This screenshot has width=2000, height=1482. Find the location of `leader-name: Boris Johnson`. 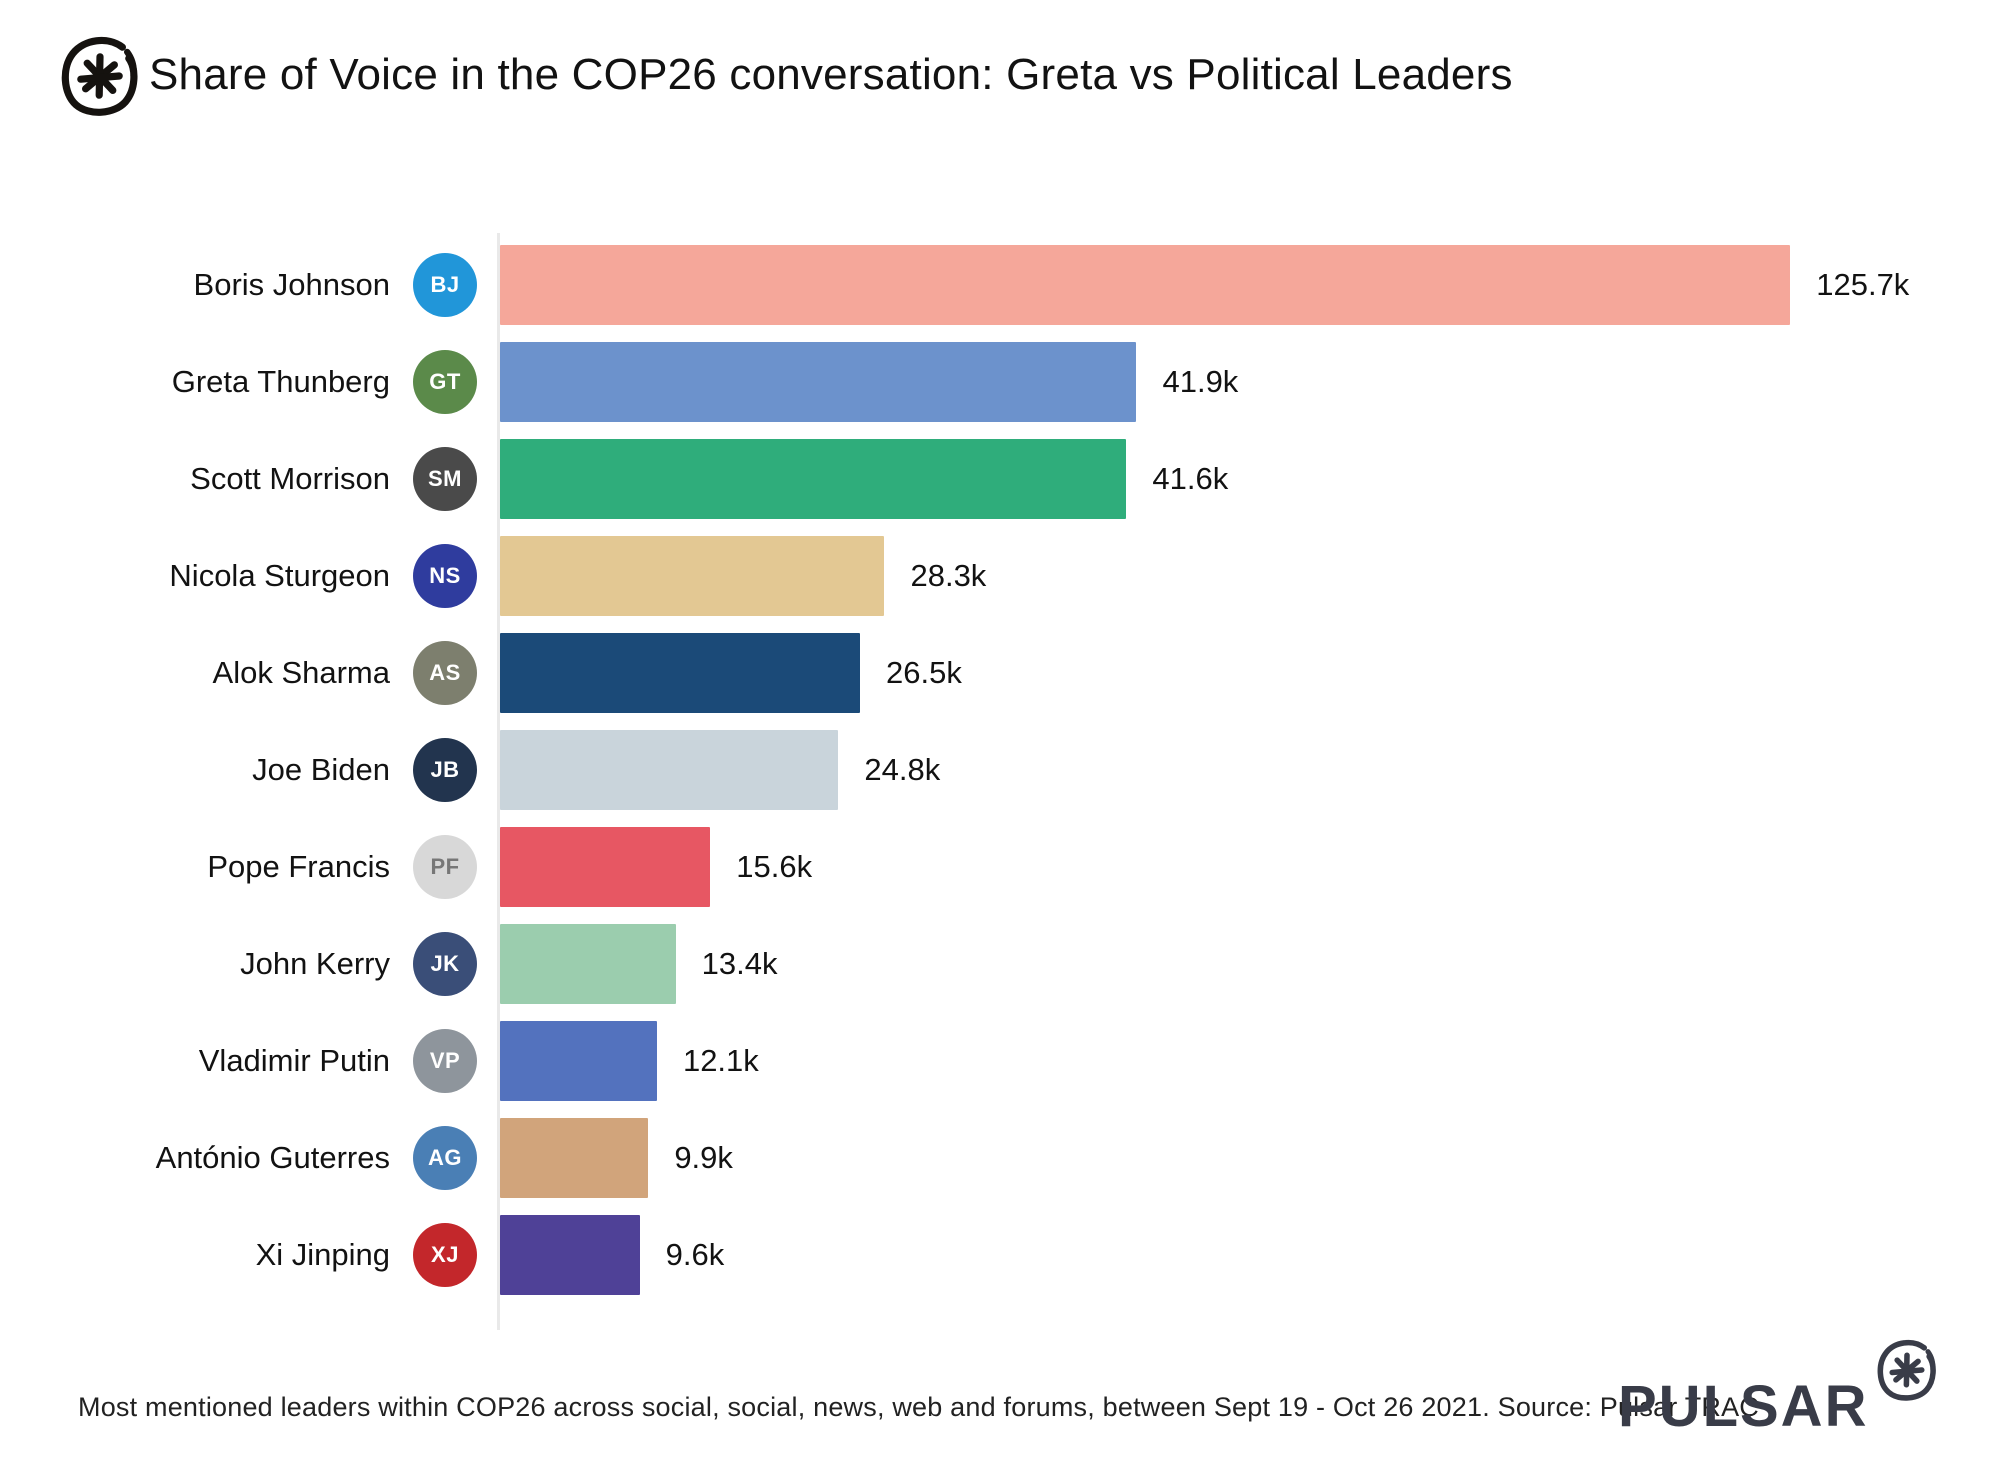

leader-name: Boris Johnson is located at coordinates (291, 284).